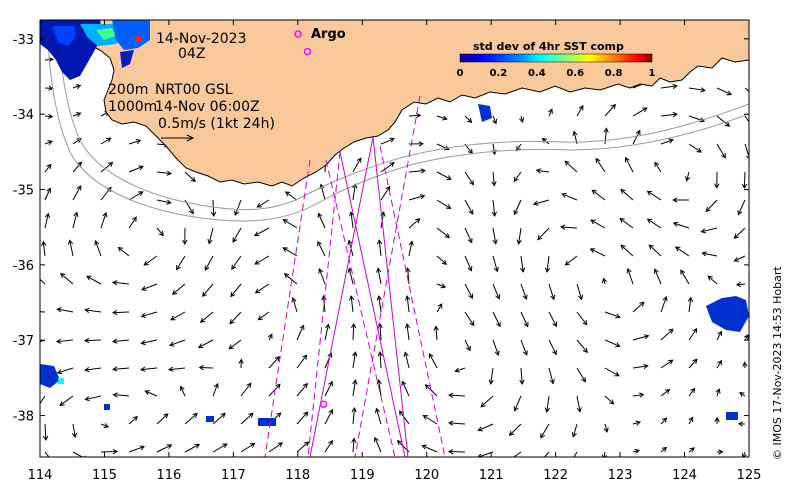 This screenshot has height=492, width=791. I want to click on y-tick-label: -34, so click(23, 115).